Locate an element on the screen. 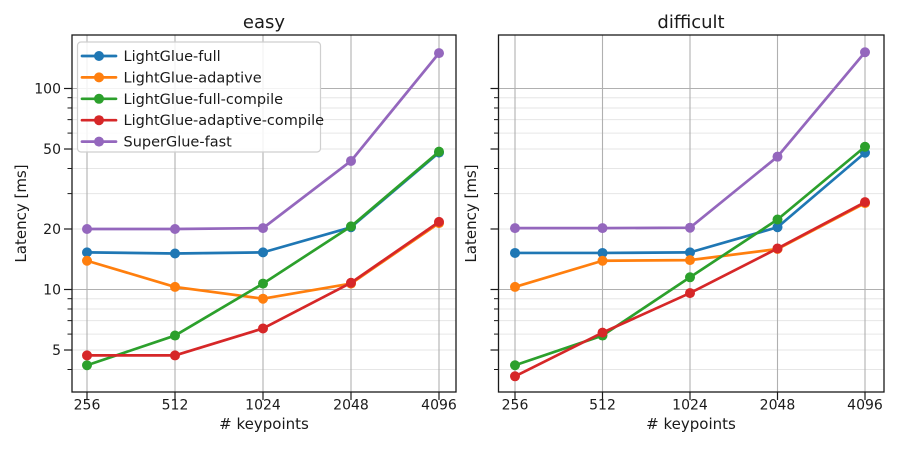 The height and width of the screenshot is (450, 900). panel-easy-ylabel: Latency [ms] is located at coordinates (21, 213).